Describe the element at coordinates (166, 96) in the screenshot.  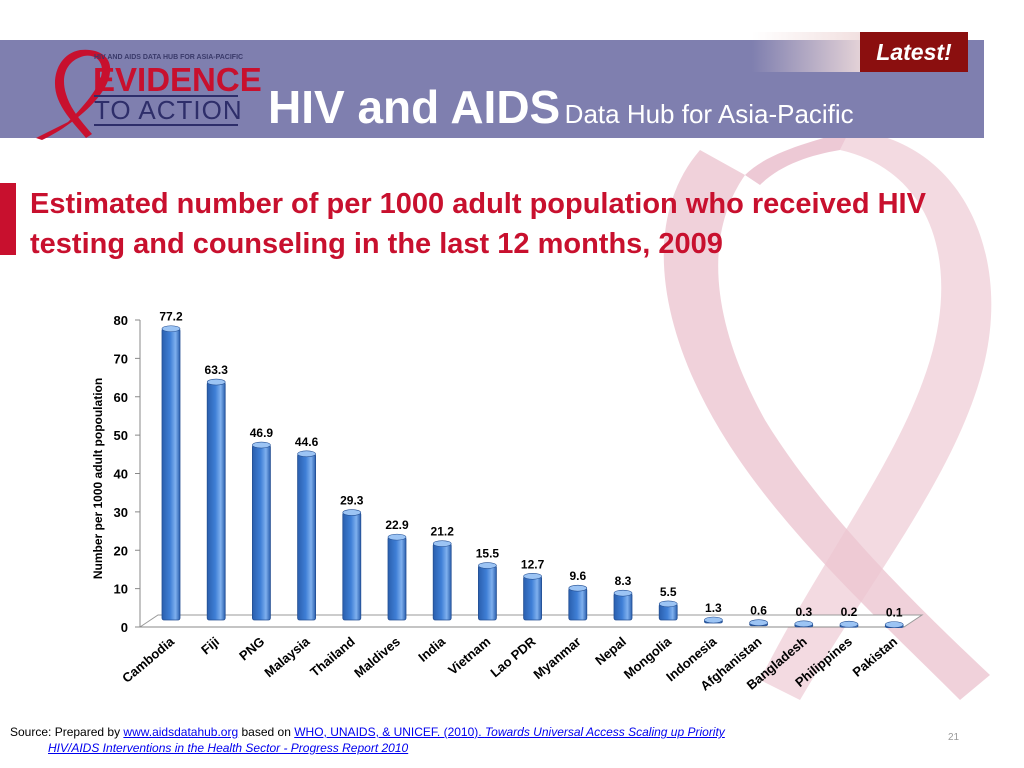
I see `logo-divider` at that location.